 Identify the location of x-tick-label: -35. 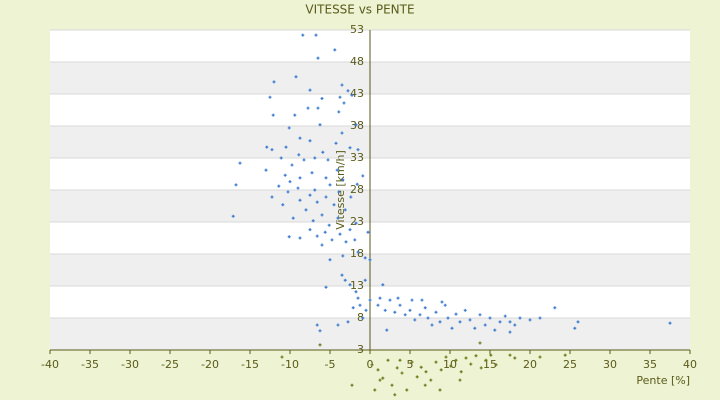
(90, 364).